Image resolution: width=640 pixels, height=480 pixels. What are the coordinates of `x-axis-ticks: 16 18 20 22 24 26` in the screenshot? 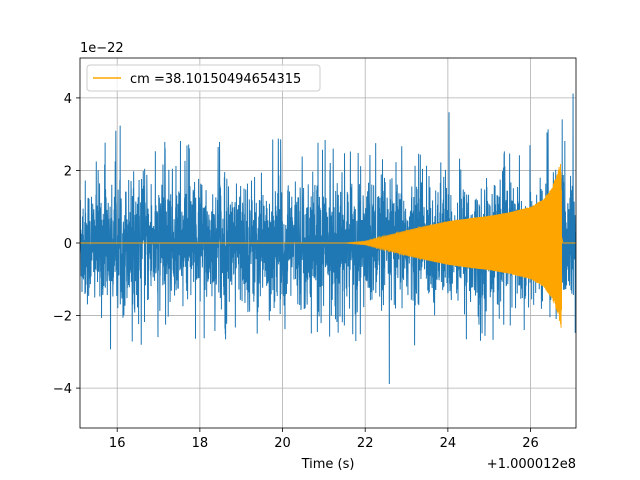 It's located at (324, 439).